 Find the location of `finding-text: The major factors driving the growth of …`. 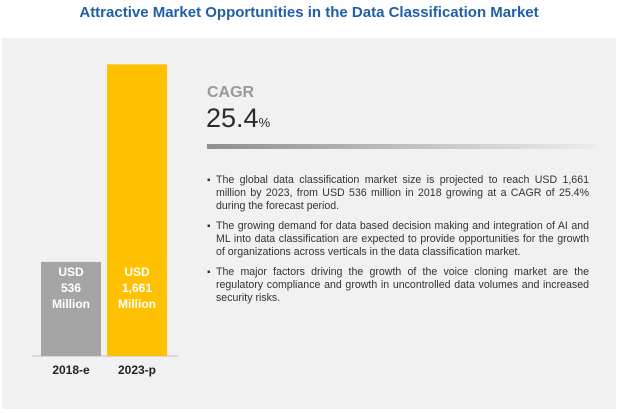

finding-text: The major factors driving the growth of … is located at coordinates (402, 285).